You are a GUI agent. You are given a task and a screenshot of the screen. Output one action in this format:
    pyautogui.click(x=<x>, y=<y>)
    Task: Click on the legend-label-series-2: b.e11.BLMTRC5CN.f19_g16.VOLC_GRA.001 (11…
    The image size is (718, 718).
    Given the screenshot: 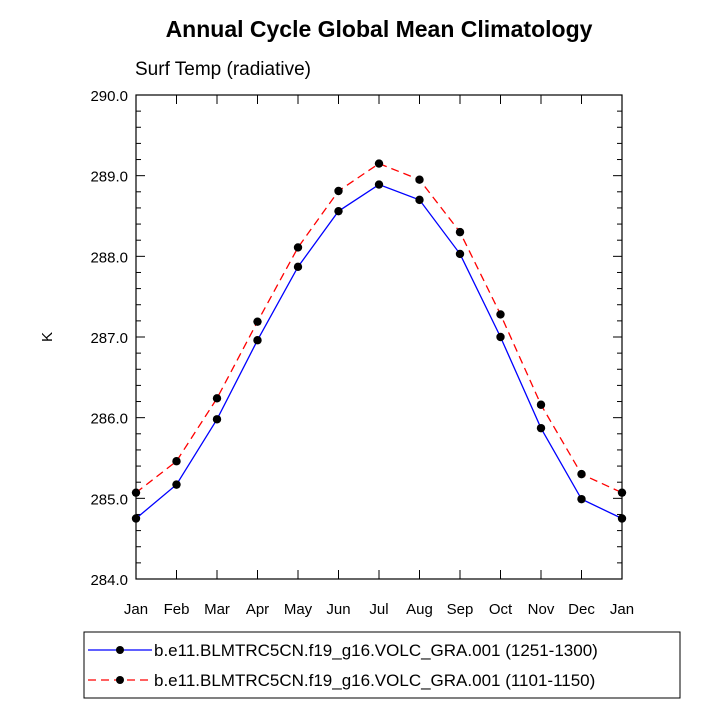 What is the action you would take?
    pyautogui.click(x=374, y=680)
    